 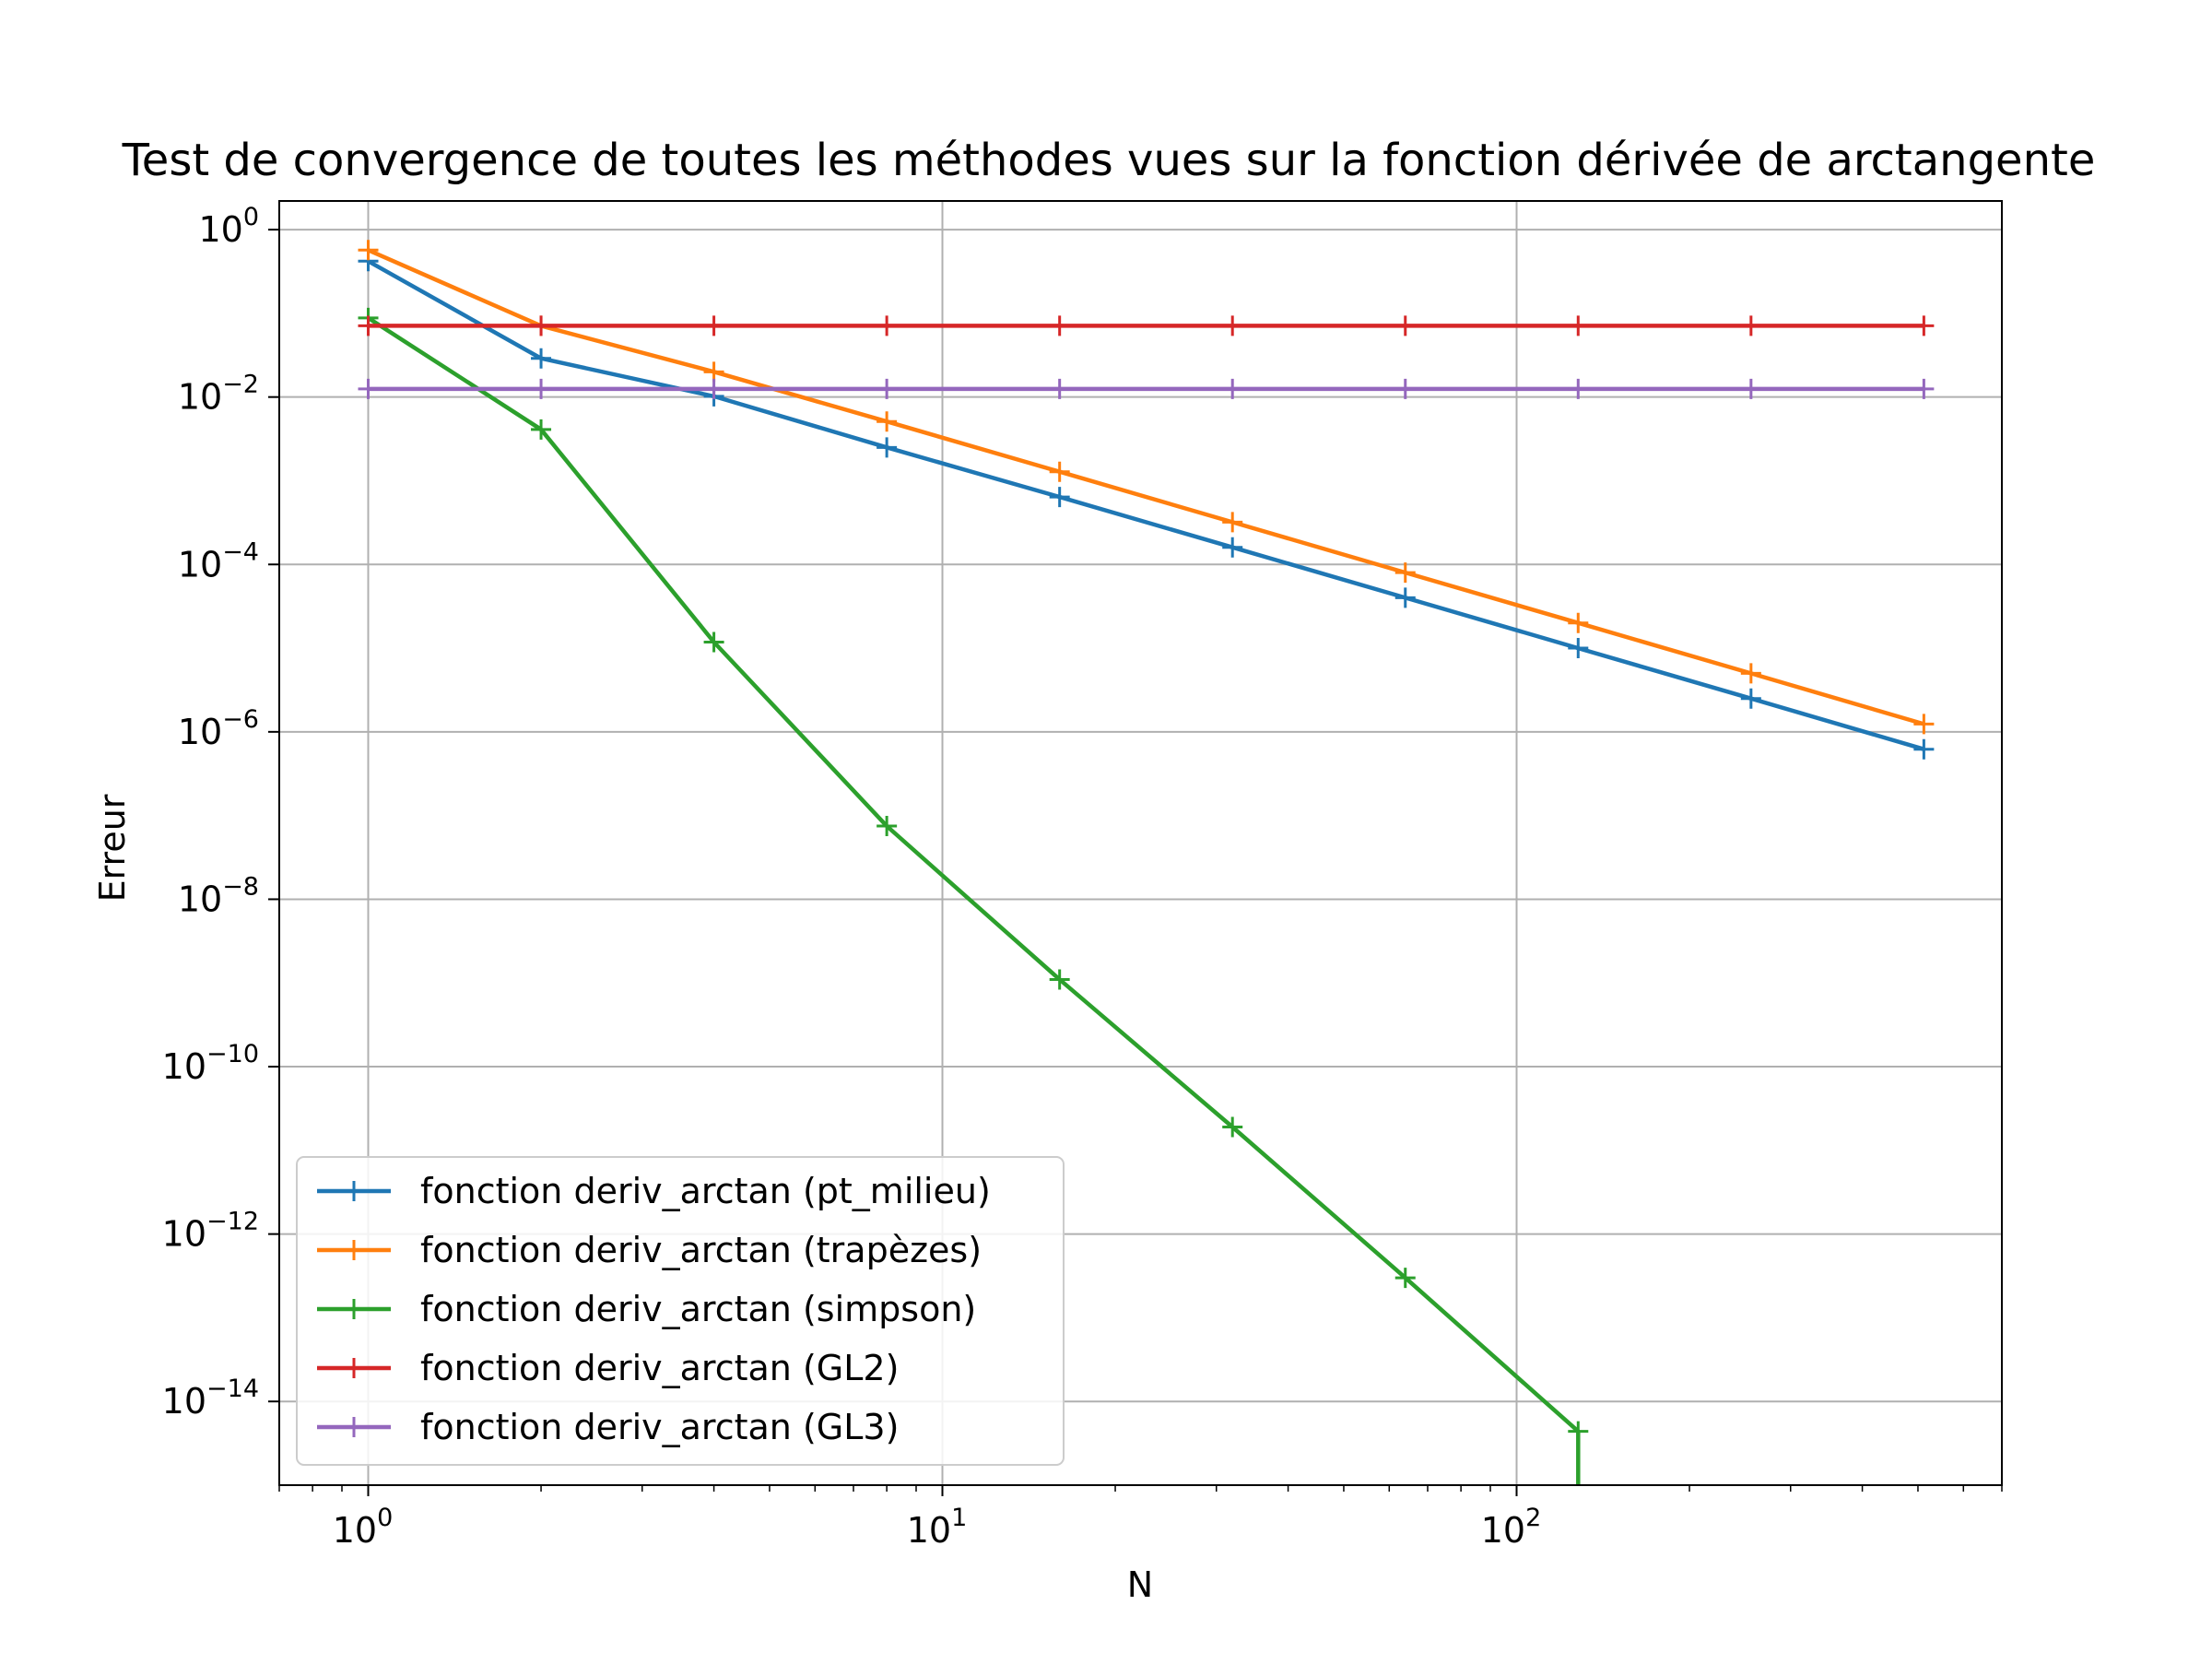 I want to click on y-axis-label: Erreur, so click(x=112, y=848).